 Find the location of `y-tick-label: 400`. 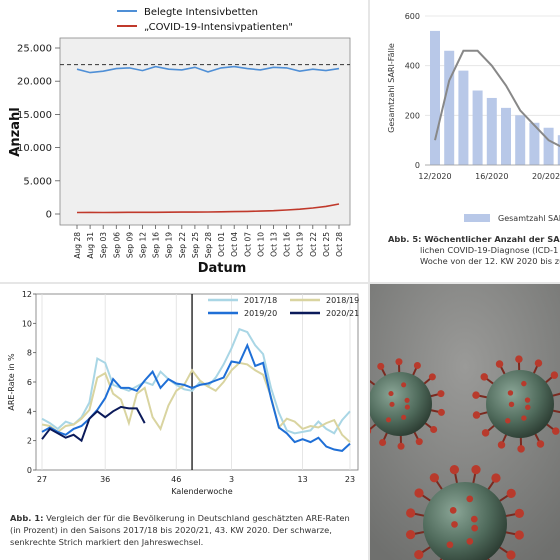

y-tick-label: 400 is located at coordinates (412, 66).